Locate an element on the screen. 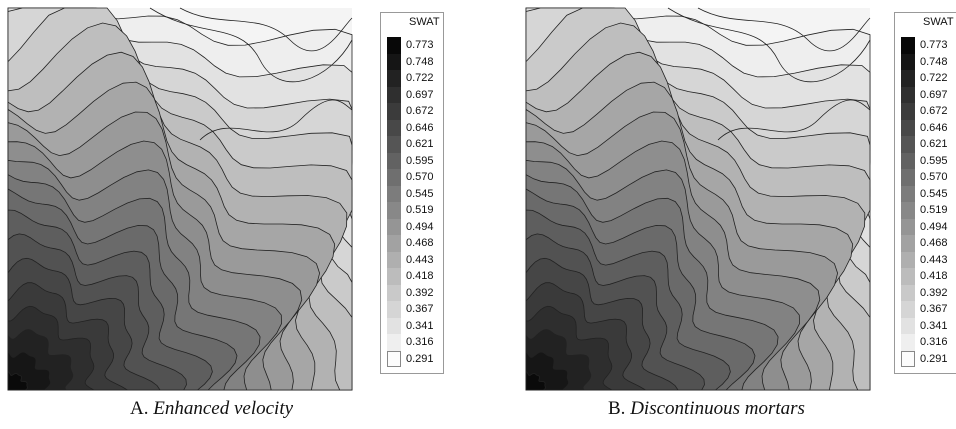 This screenshot has width=956, height=429. caption-title: Enhanced velocity is located at coordinates (223, 408).